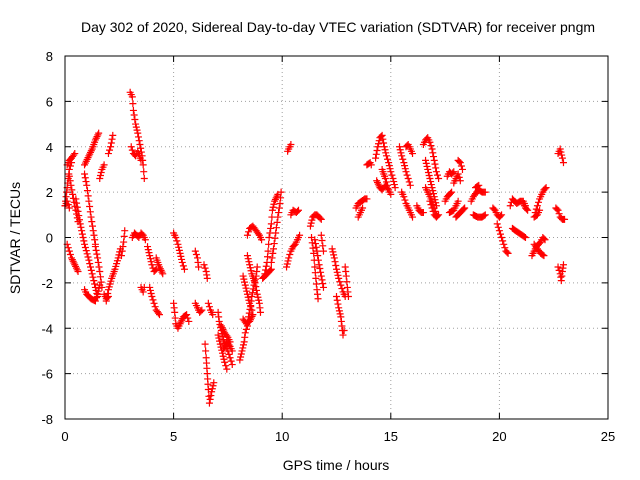 This screenshot has height=480, width=640. I want to click on x-tick-label: 25, so click(608, 436).